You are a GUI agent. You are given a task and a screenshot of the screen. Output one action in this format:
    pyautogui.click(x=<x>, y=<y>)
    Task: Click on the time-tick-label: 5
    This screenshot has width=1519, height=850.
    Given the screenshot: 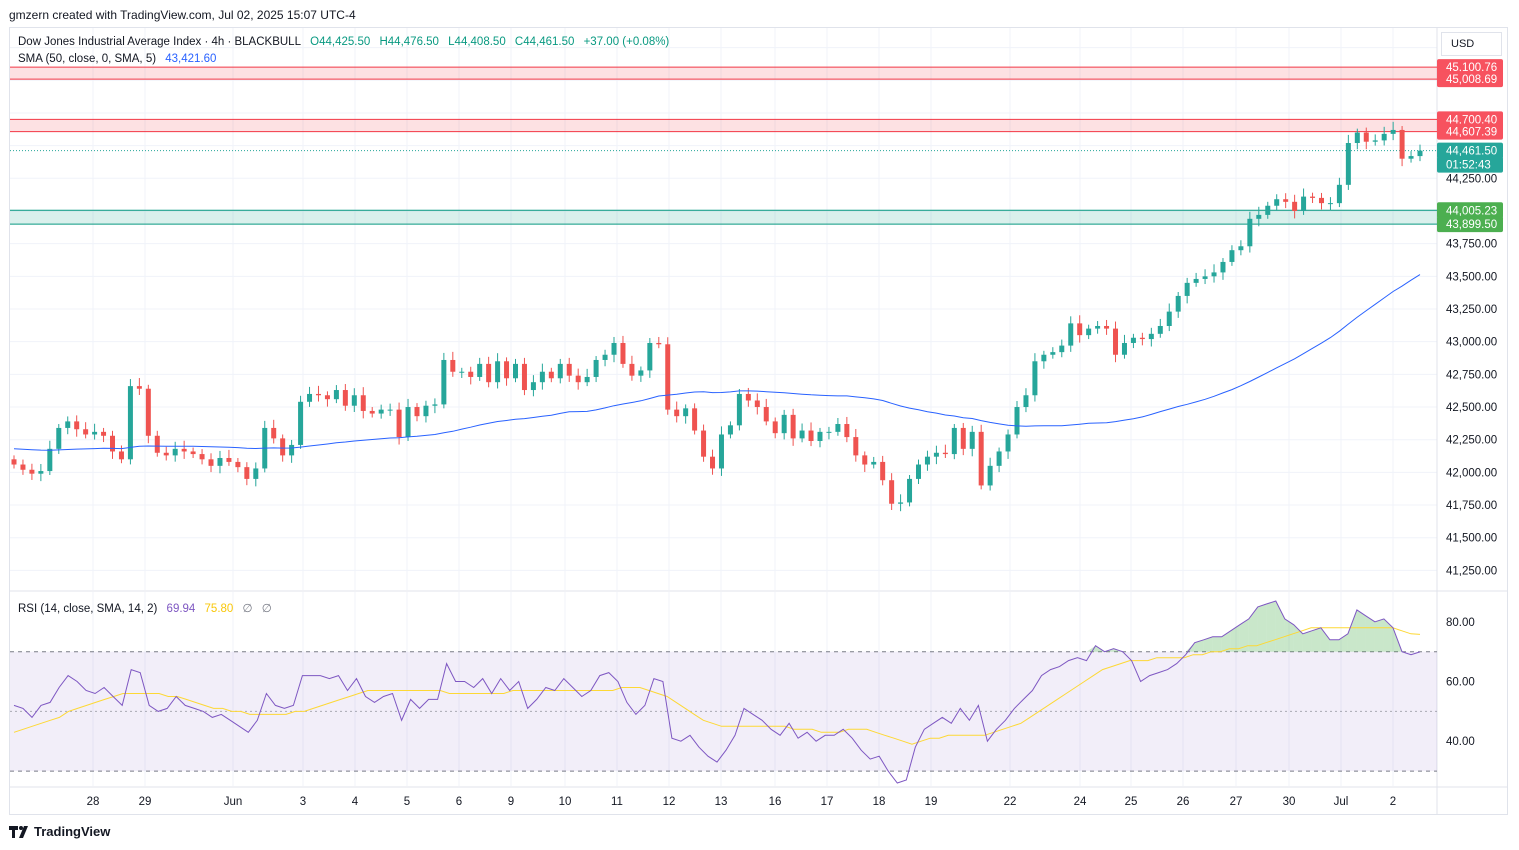 What is the action you would take?
    pyautogui.click(x=407, y=802)
    